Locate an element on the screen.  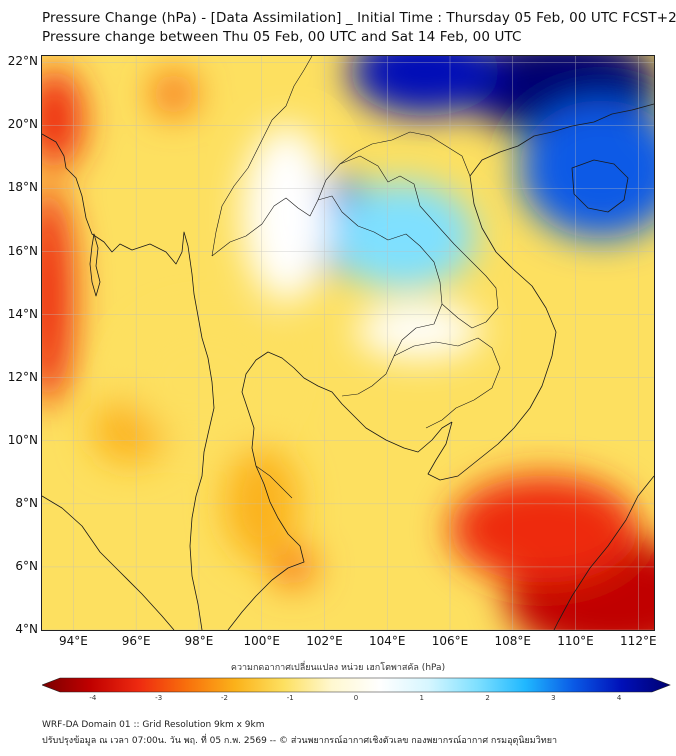
latitude-label: 12°N is located at coordinates (22, 376).